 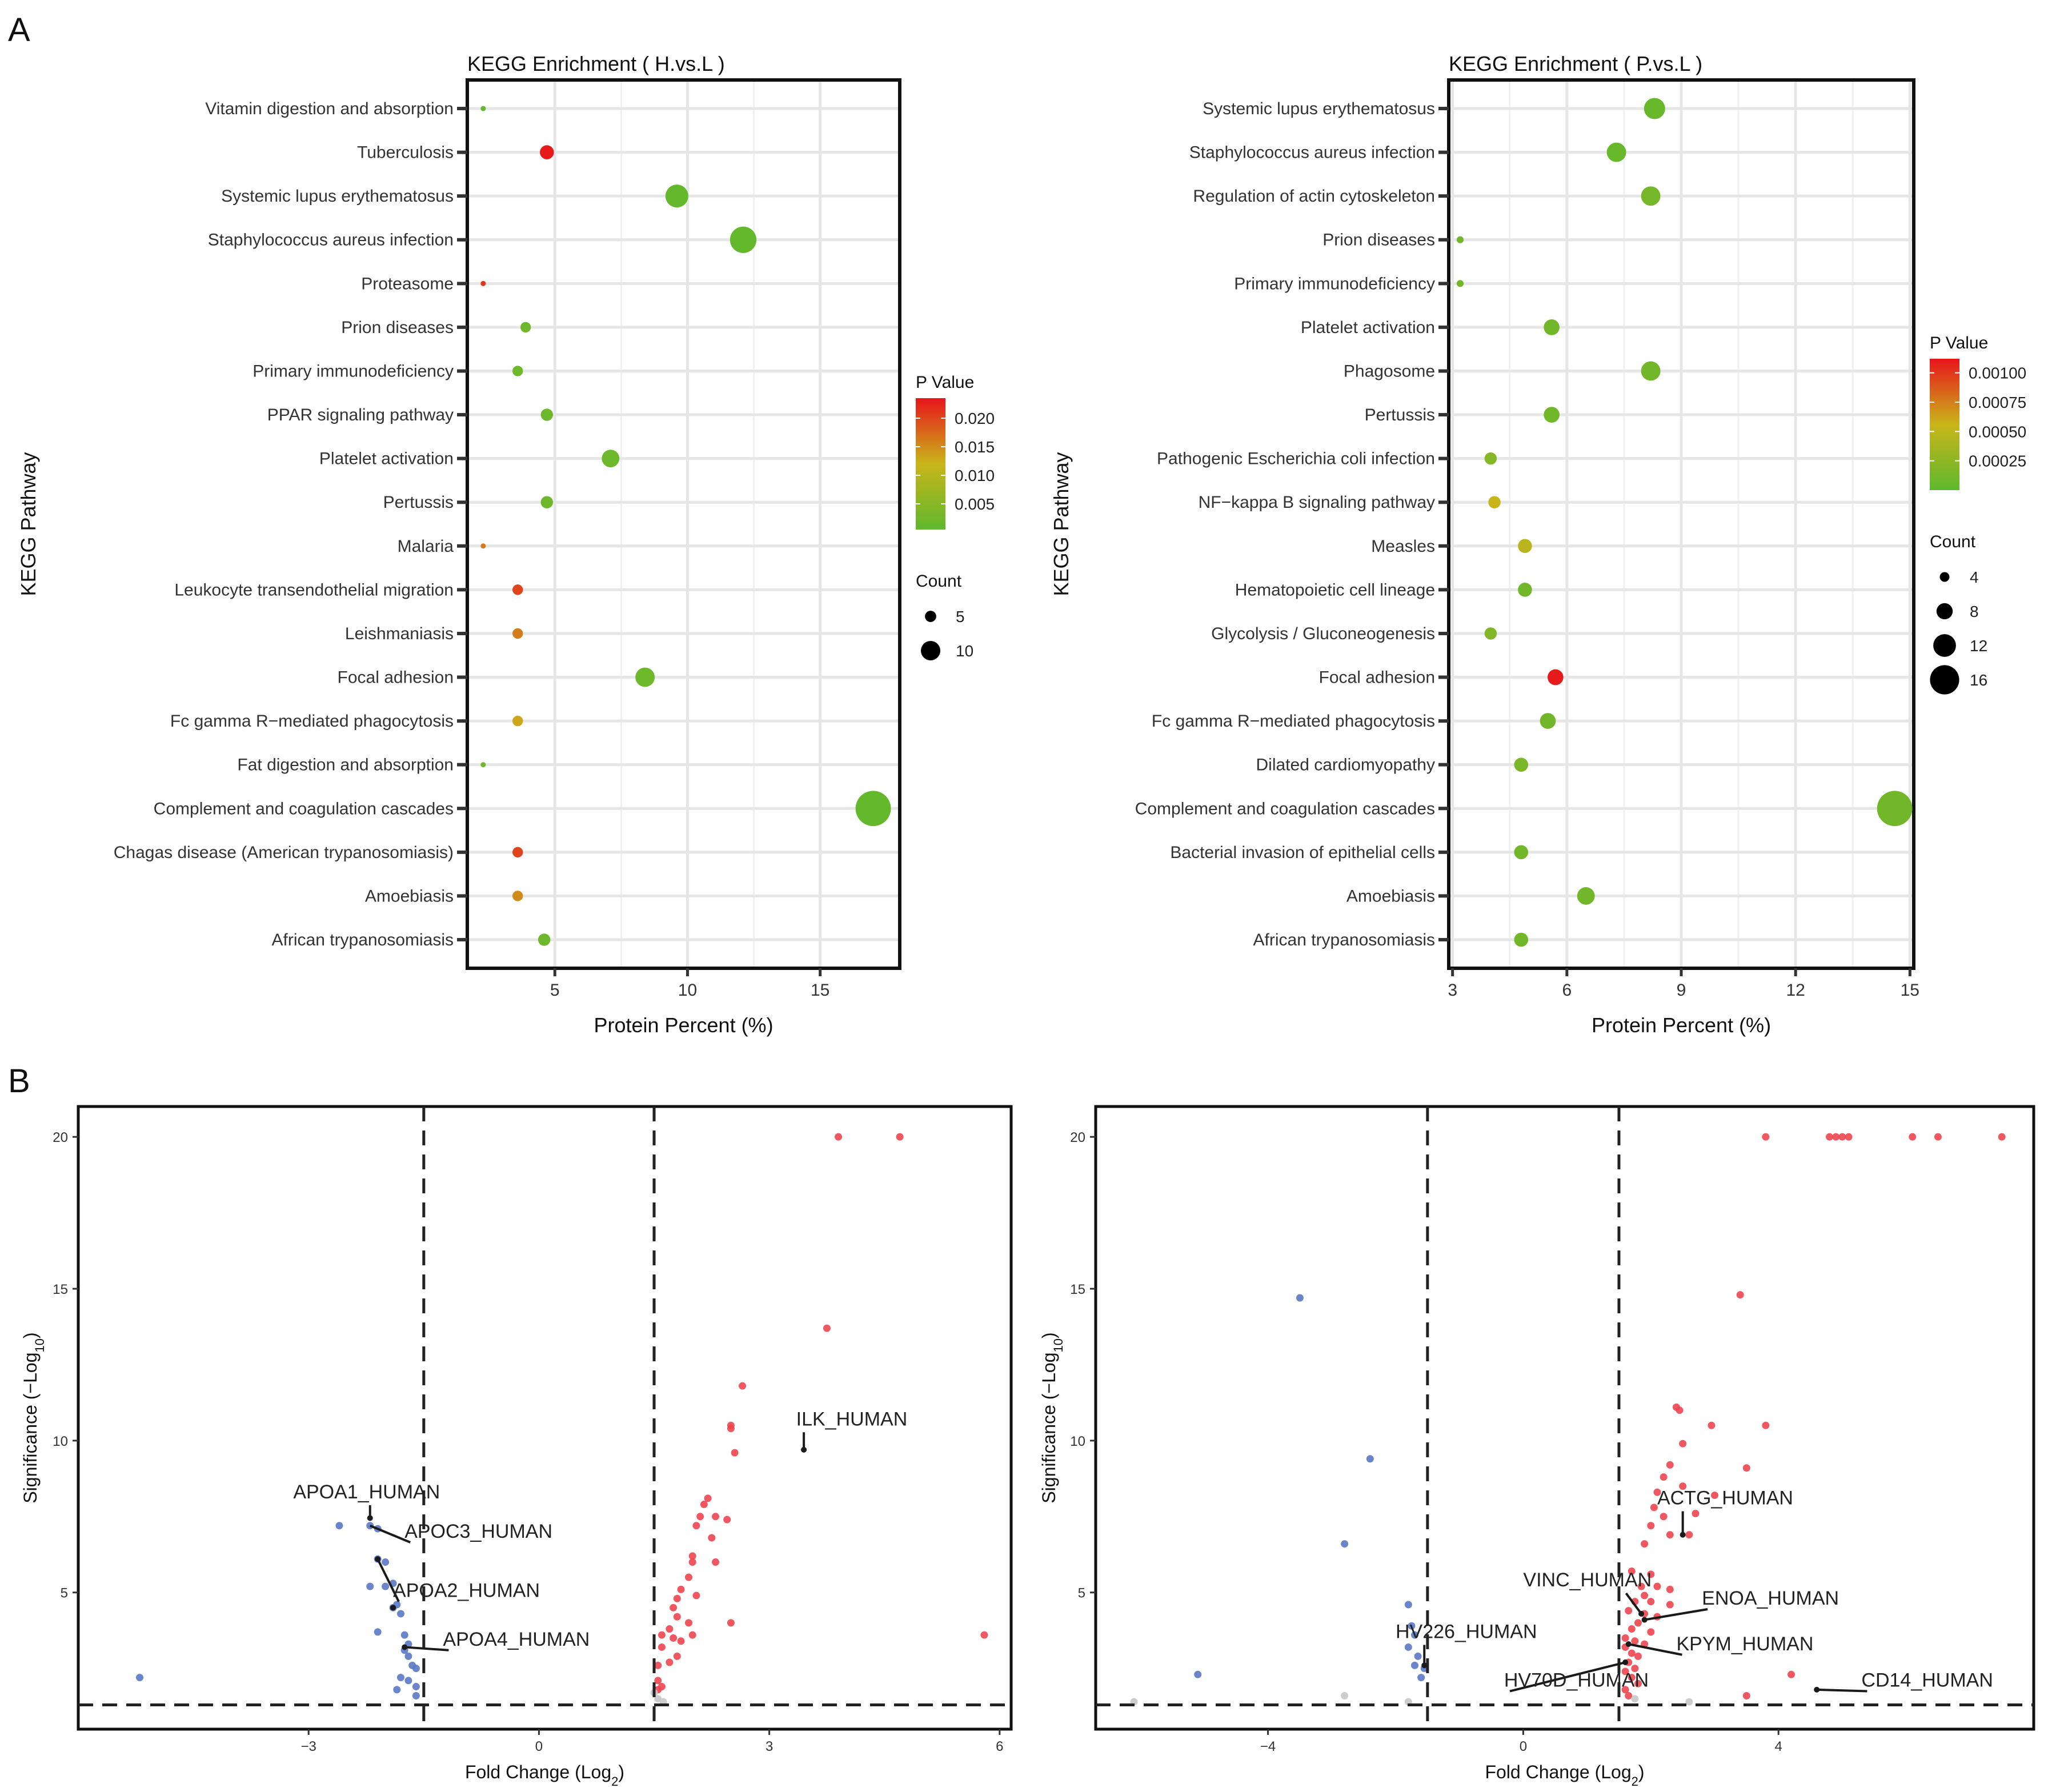 I want to click on colorbar-label: 0.010, so click(x=975, y=476).